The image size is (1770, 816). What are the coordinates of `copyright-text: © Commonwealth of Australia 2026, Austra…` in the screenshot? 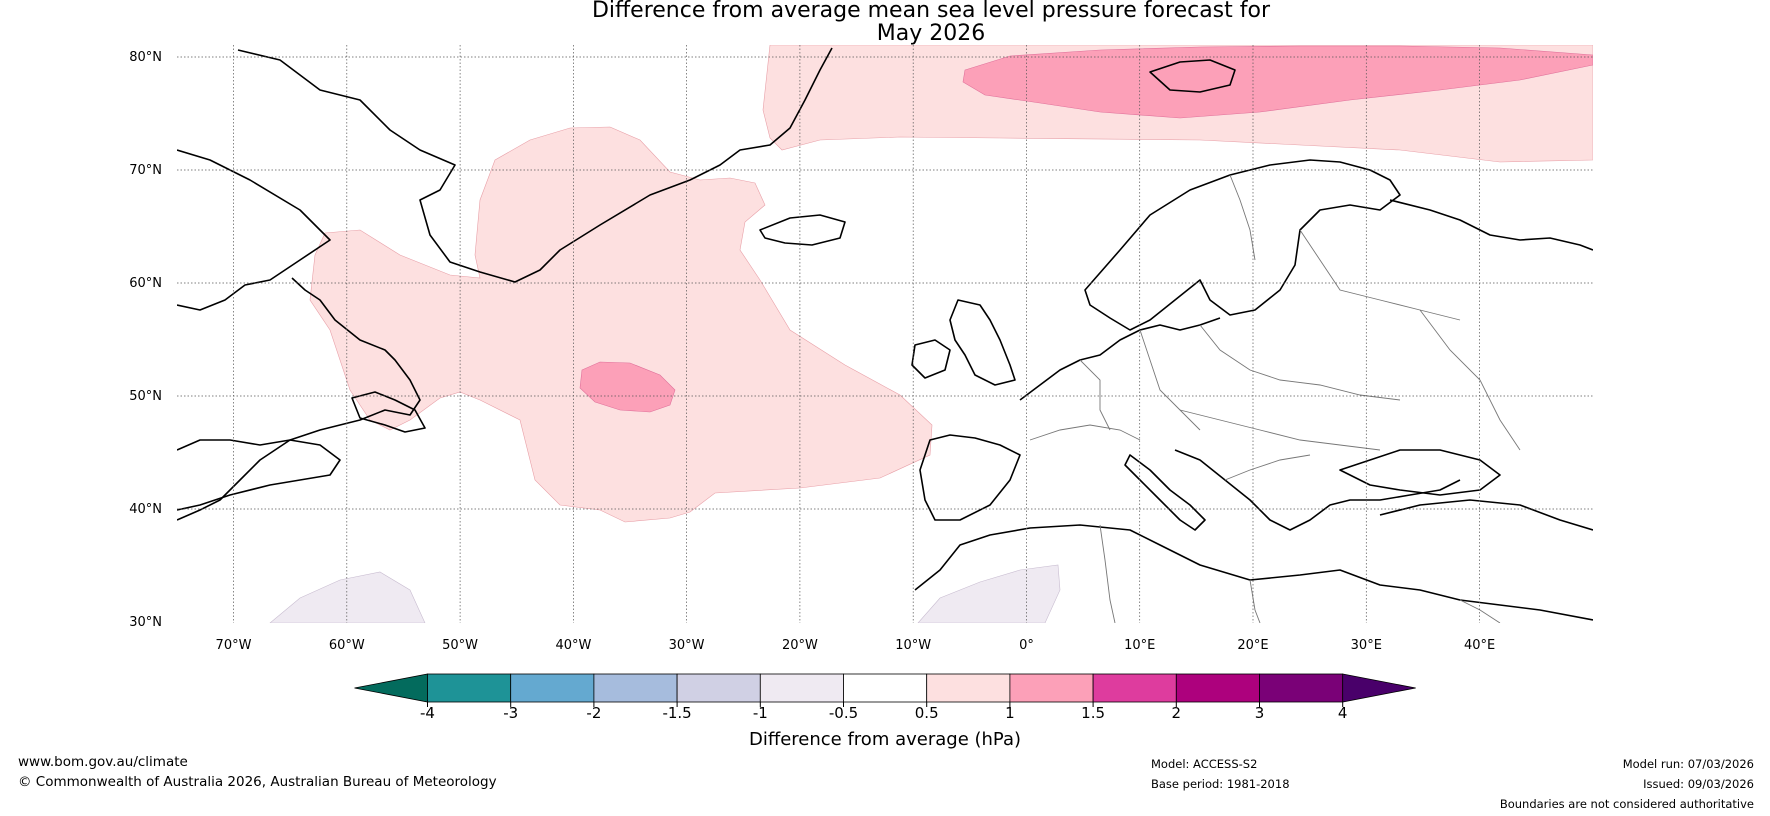 It's located at (257, 782).